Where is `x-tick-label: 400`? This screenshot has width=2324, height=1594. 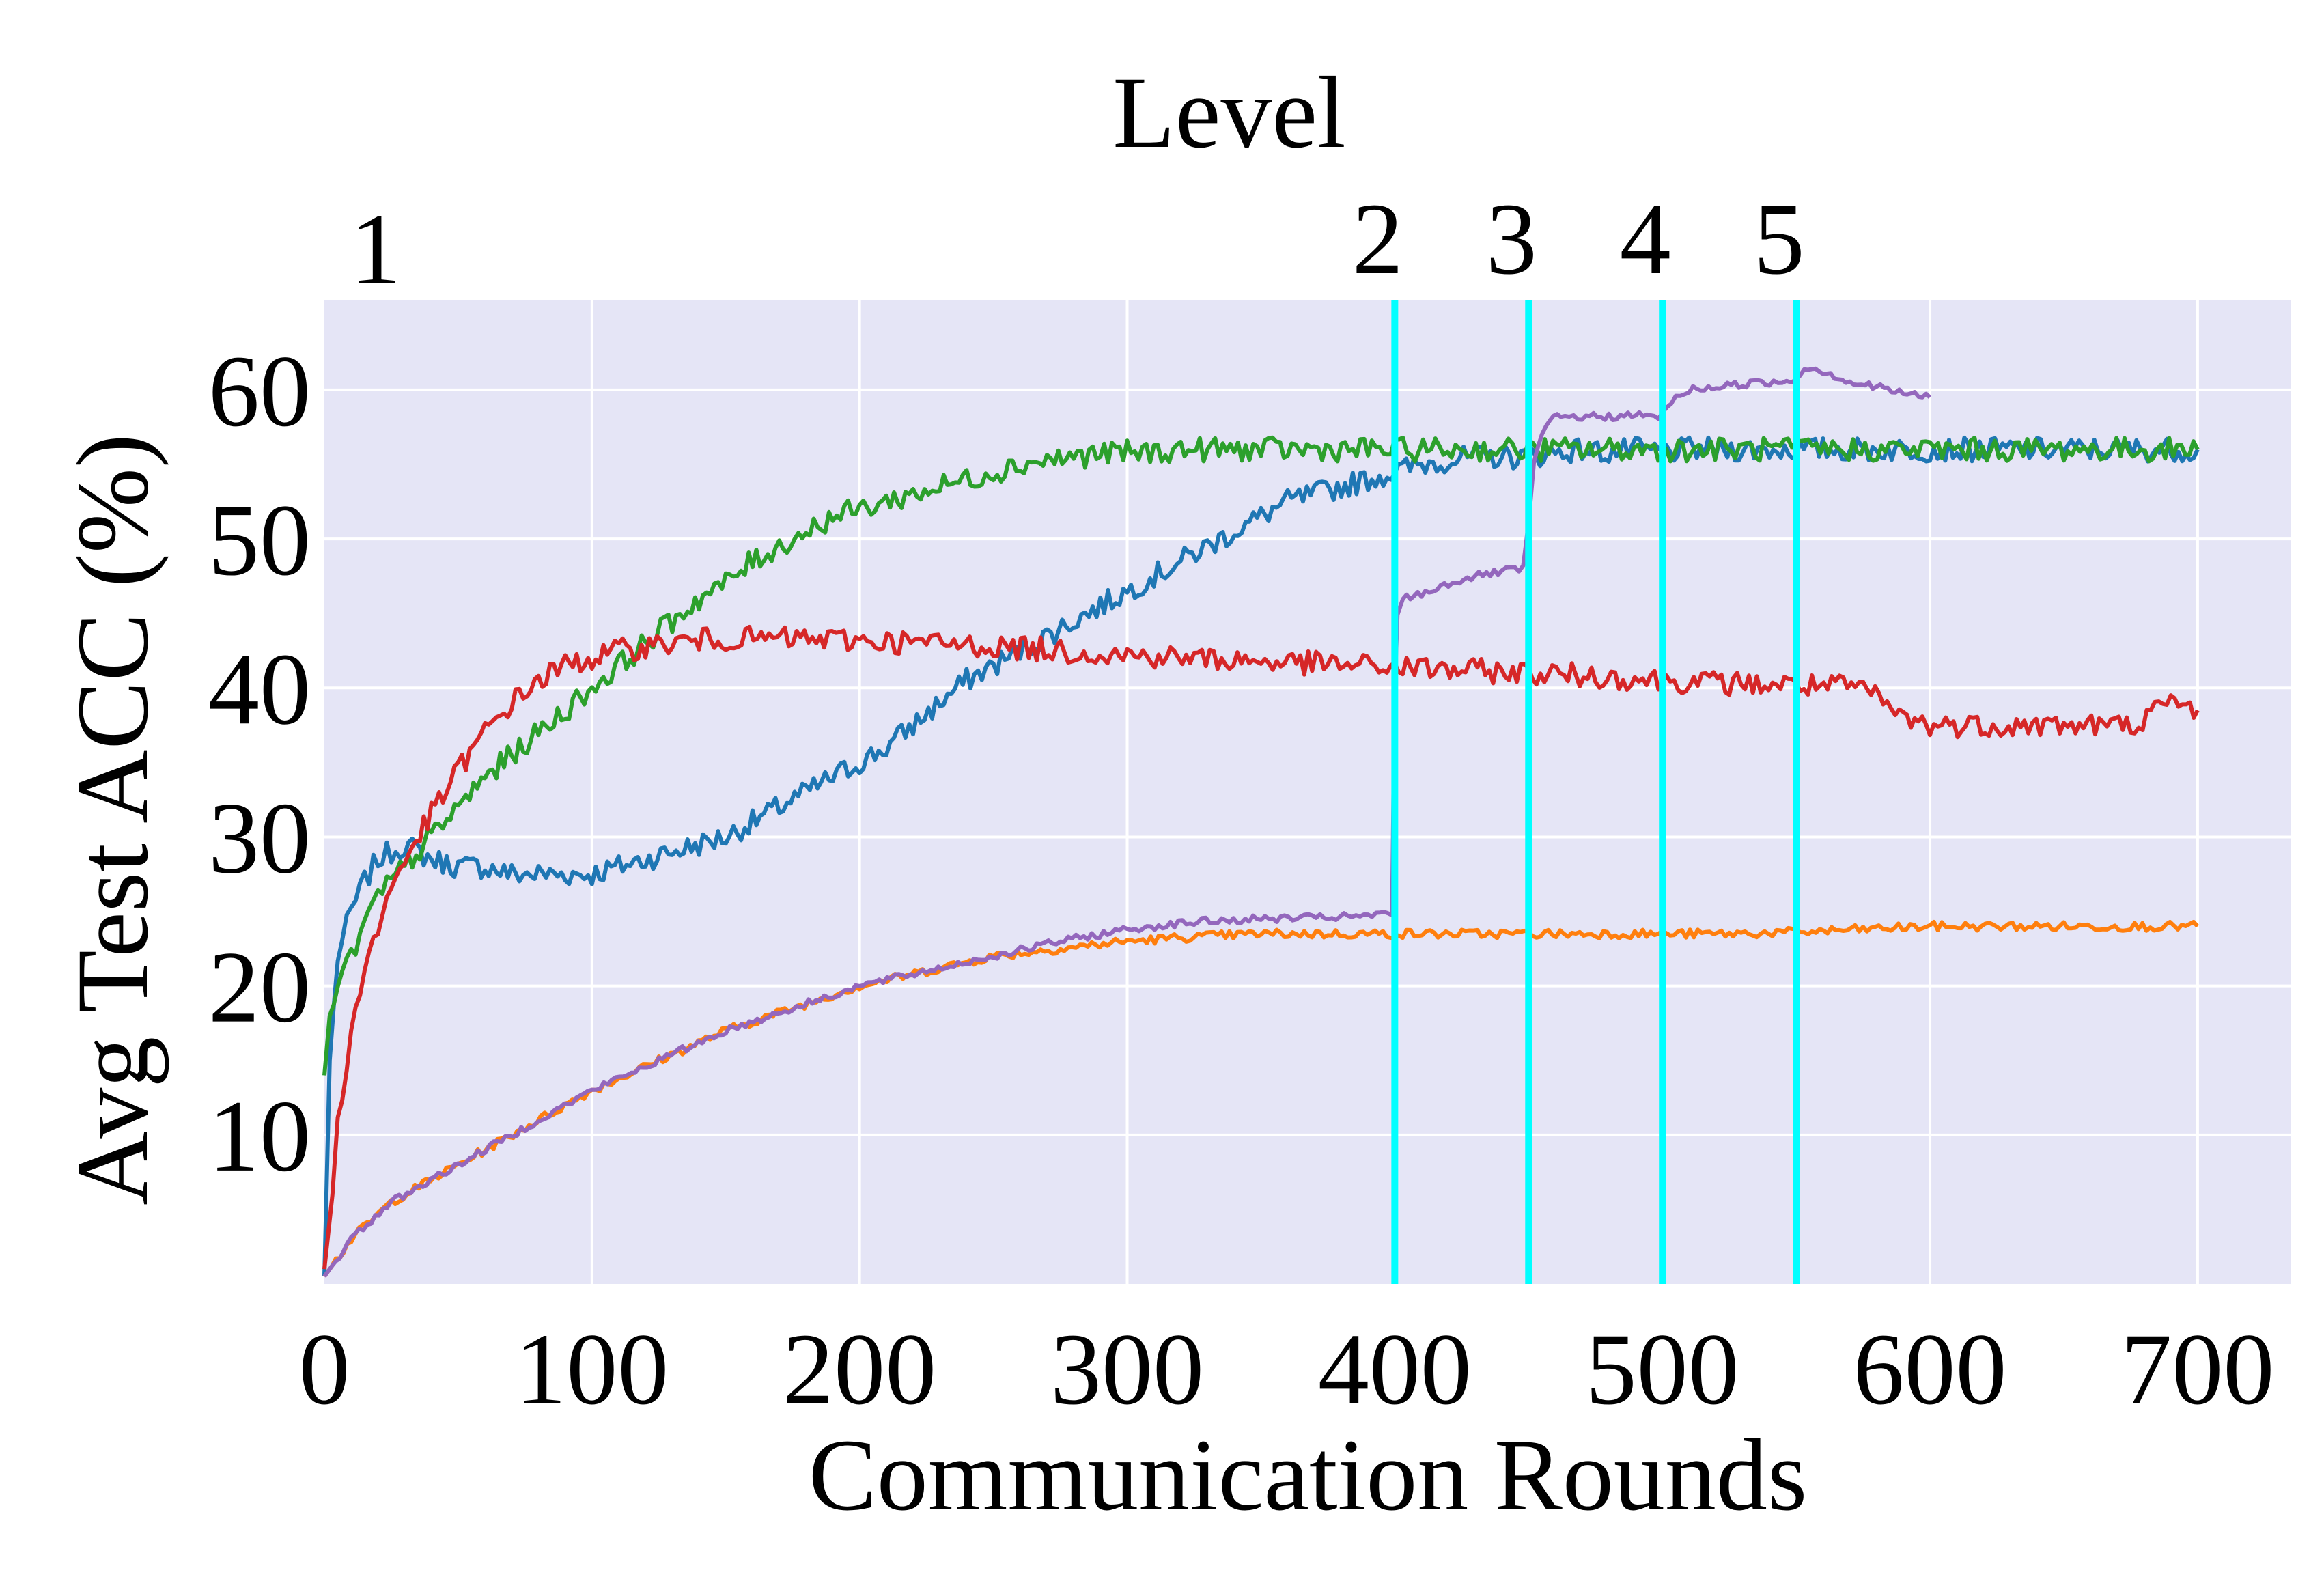 x-tick-label: 400 is located at coordinates (1395, 1370).